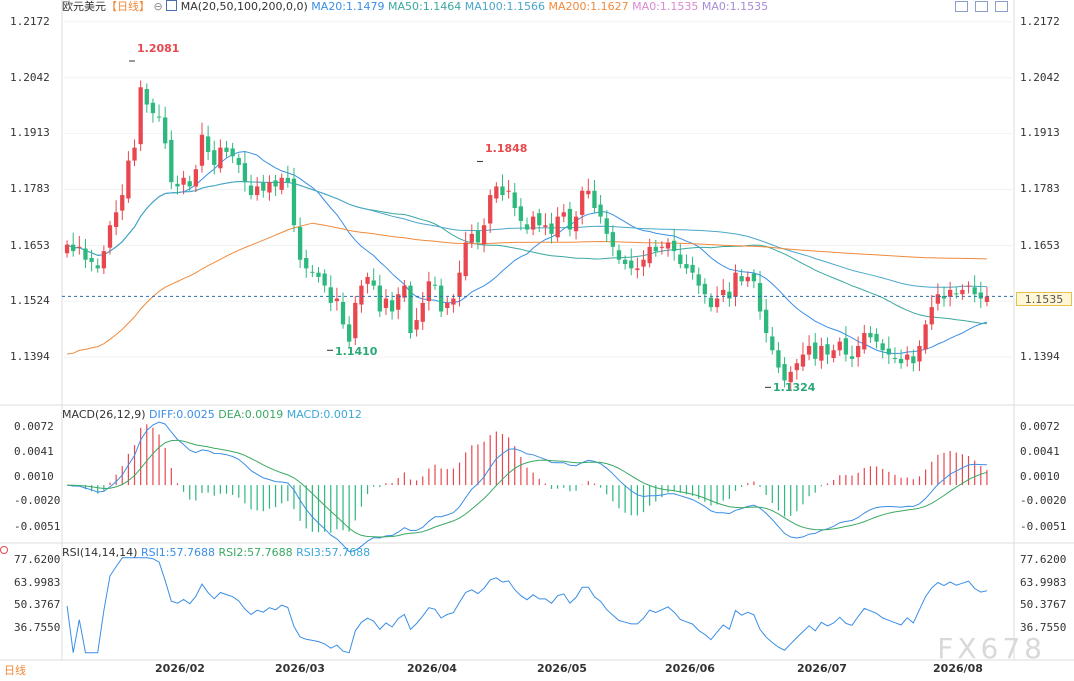  Describe the element at coordinates (128, 6) in the screenshot. I see `period-label: 【日线】` at that location.